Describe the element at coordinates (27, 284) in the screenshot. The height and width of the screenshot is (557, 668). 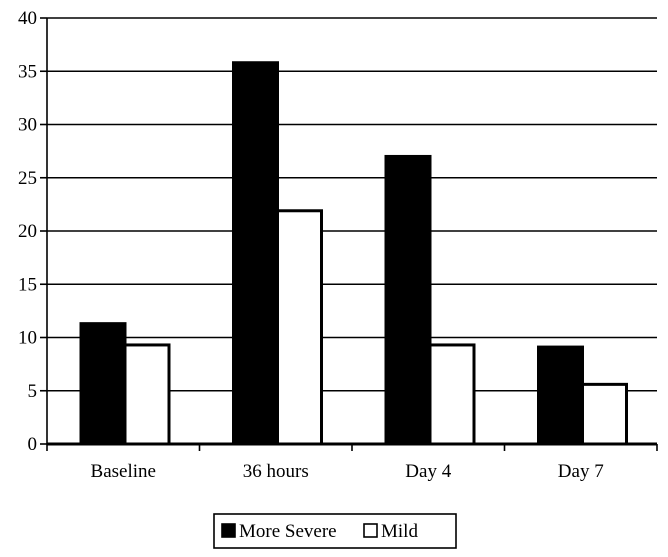
I see `y-tick-label-15: 15` at that location.